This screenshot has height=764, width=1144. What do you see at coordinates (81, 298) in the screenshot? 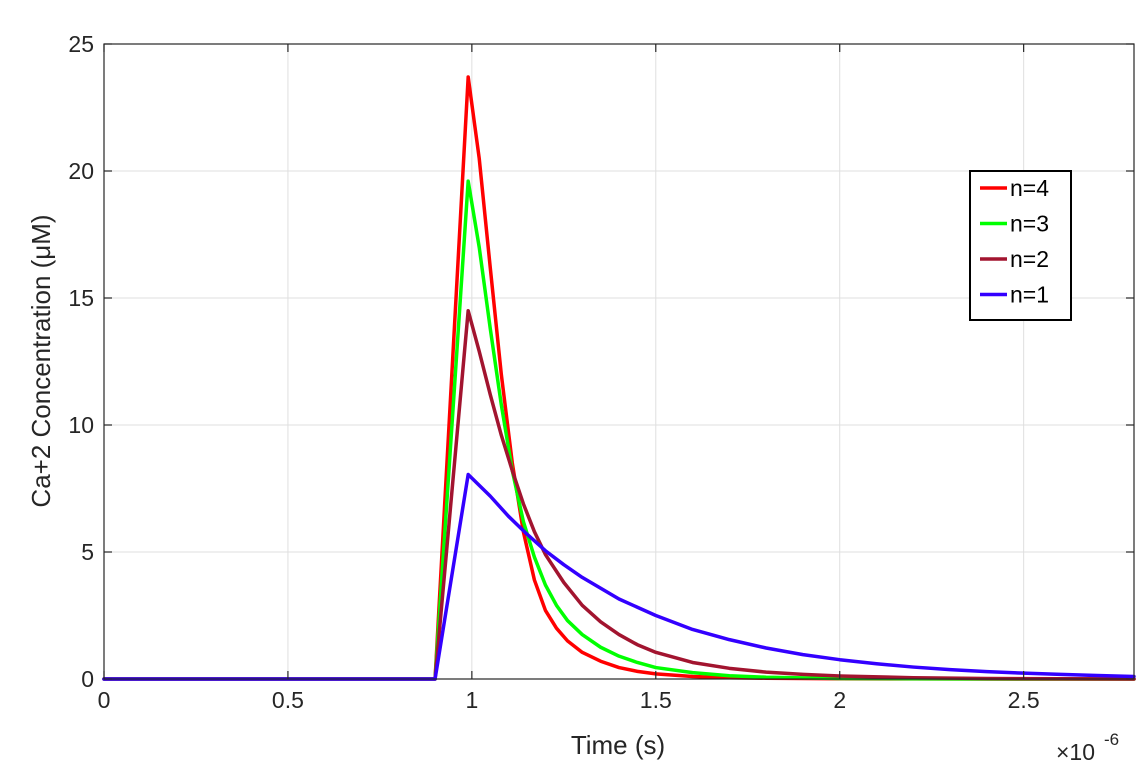
I see `y-tick-label: 15` at bounding box center [81, 298].